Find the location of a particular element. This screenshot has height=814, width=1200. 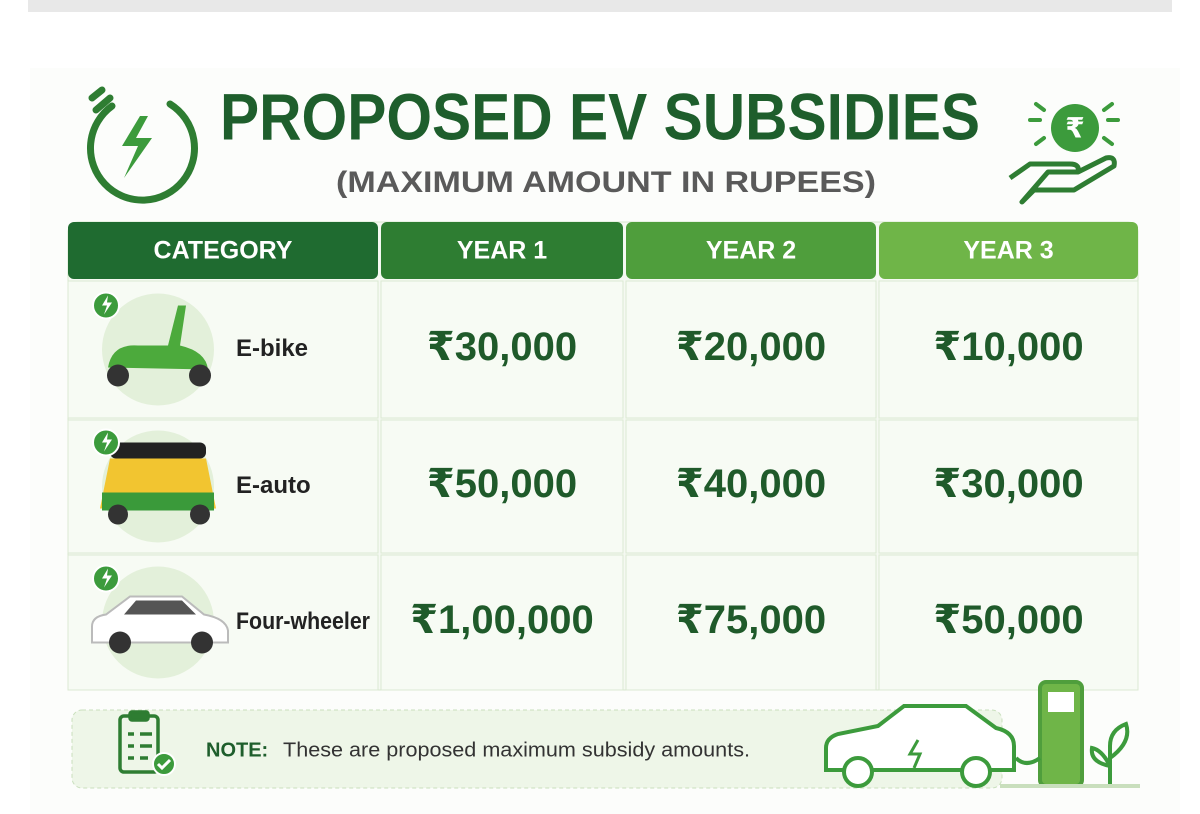

plug-icon is located at coordinates (142, 145).